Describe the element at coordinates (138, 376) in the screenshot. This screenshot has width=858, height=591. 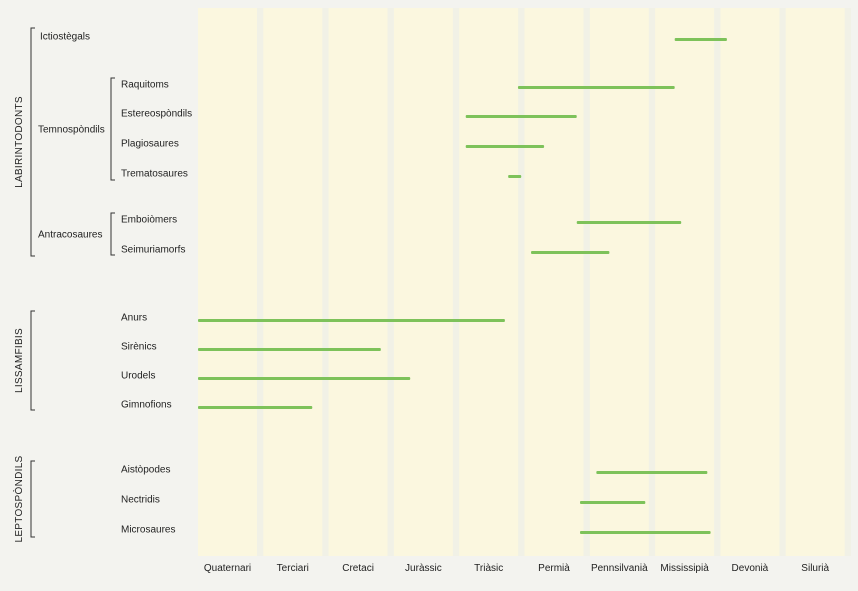
I see `taxon-label: Urodels` at that location.